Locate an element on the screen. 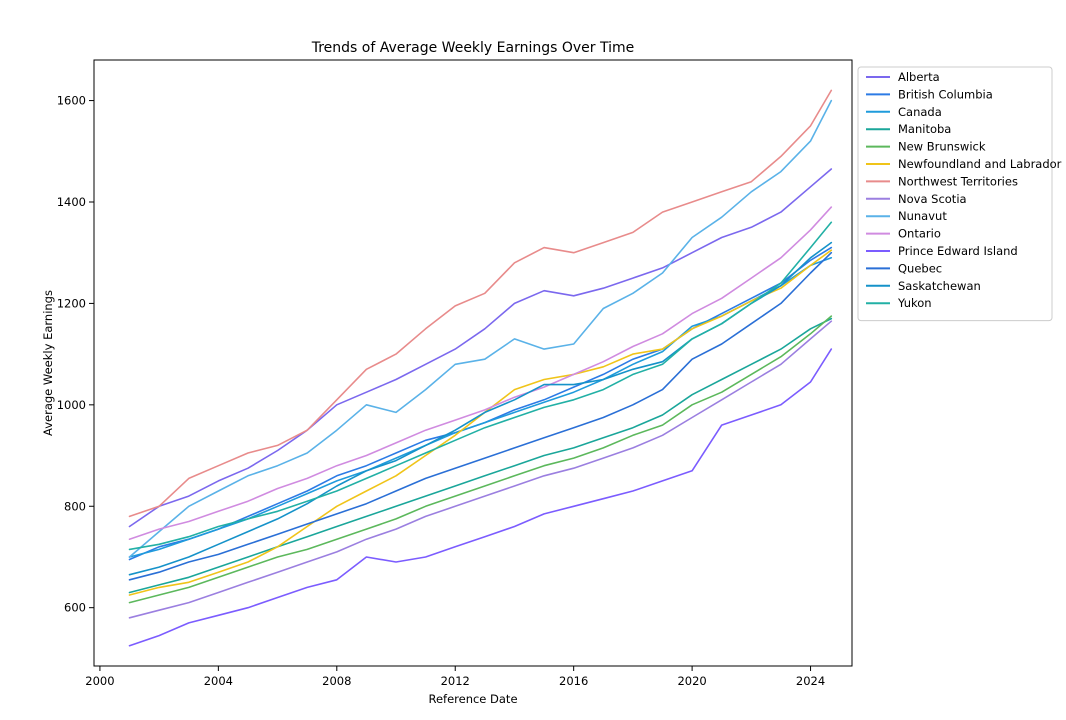 Image resolution: width=1066 pixels, height=720 pixels. x-axis: 2000 2004 2008 2012 2016 2020 2024 is located at coordinates (455, 677).